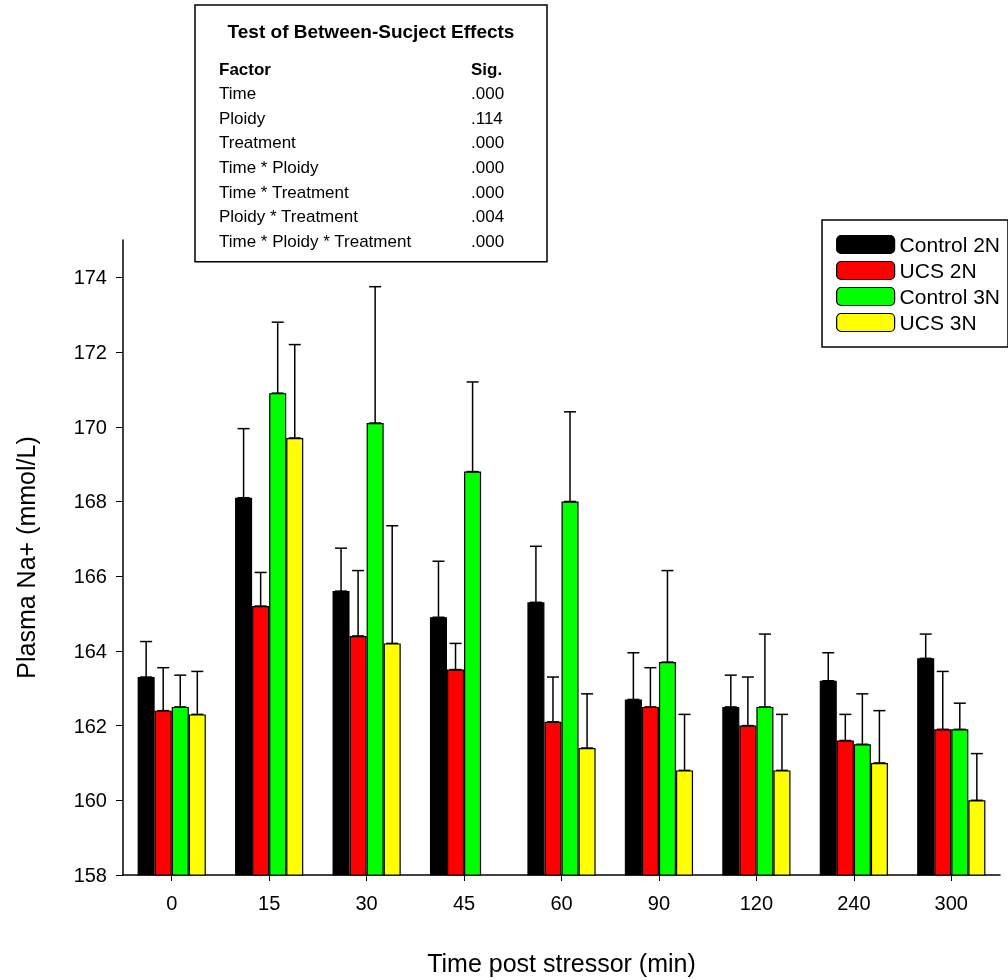  I want to click on x-tick-label: 15, so click(269, 903).